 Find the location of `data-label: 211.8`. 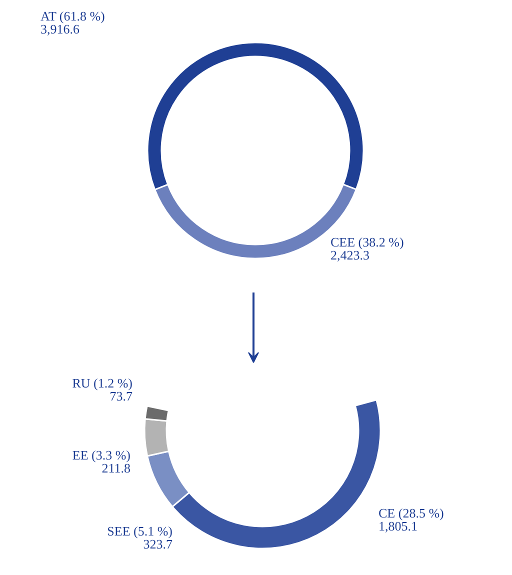

data-label: 211.8 is located at coordinates (116, 468).